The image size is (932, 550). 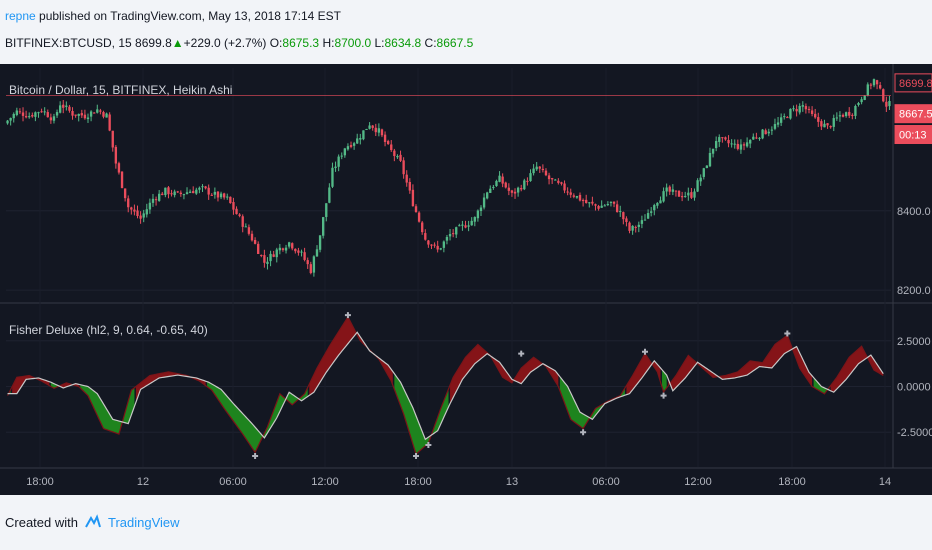 I want to click on price-tick-label: 8400.0, so click(x=914, y=212).